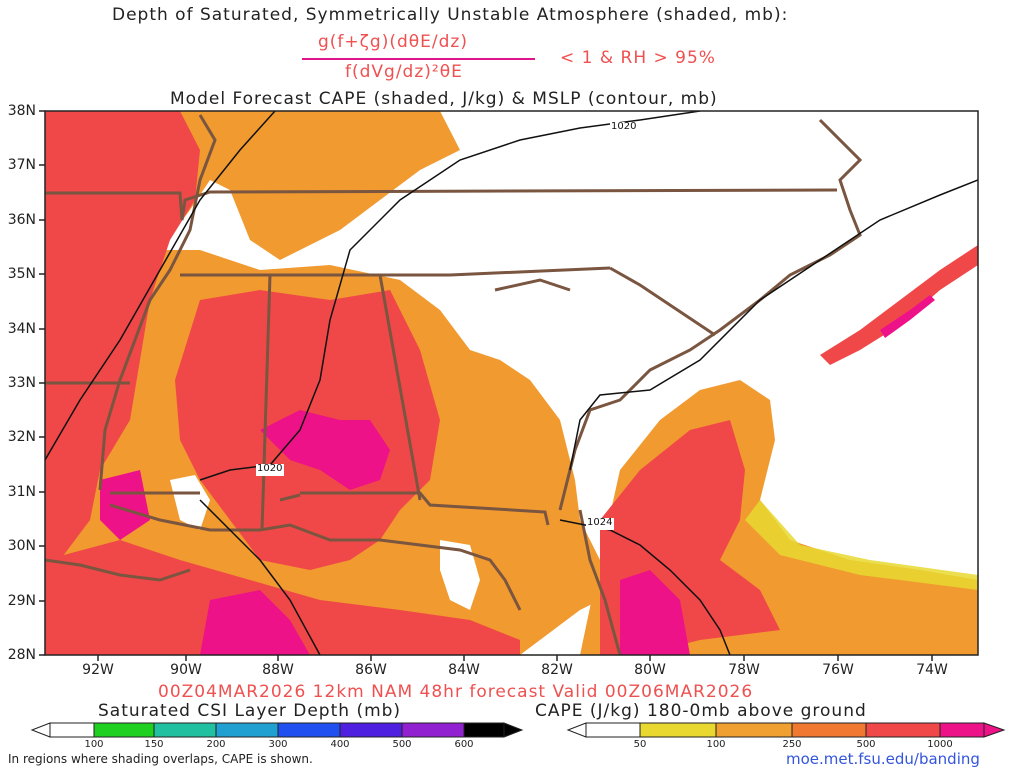 The width and height of the screenshot is (1024, 768). Describe the element at coordinates (21, 220) in the screenshot. I see `lat-label-36n: 36N` at that location.